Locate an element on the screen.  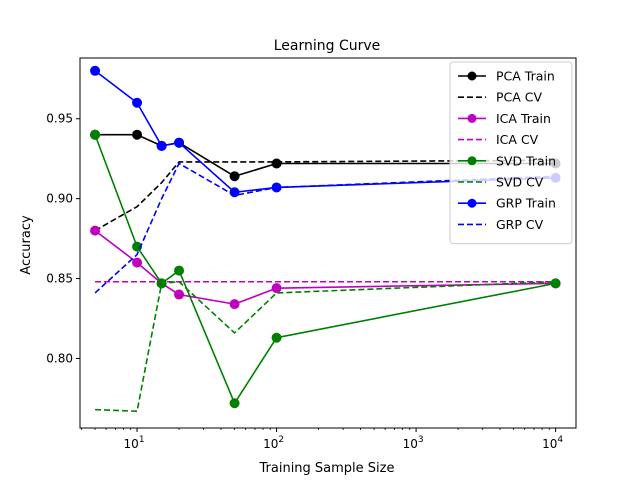
y-tick-label: 0.85 is located at coordinates (59, 279).